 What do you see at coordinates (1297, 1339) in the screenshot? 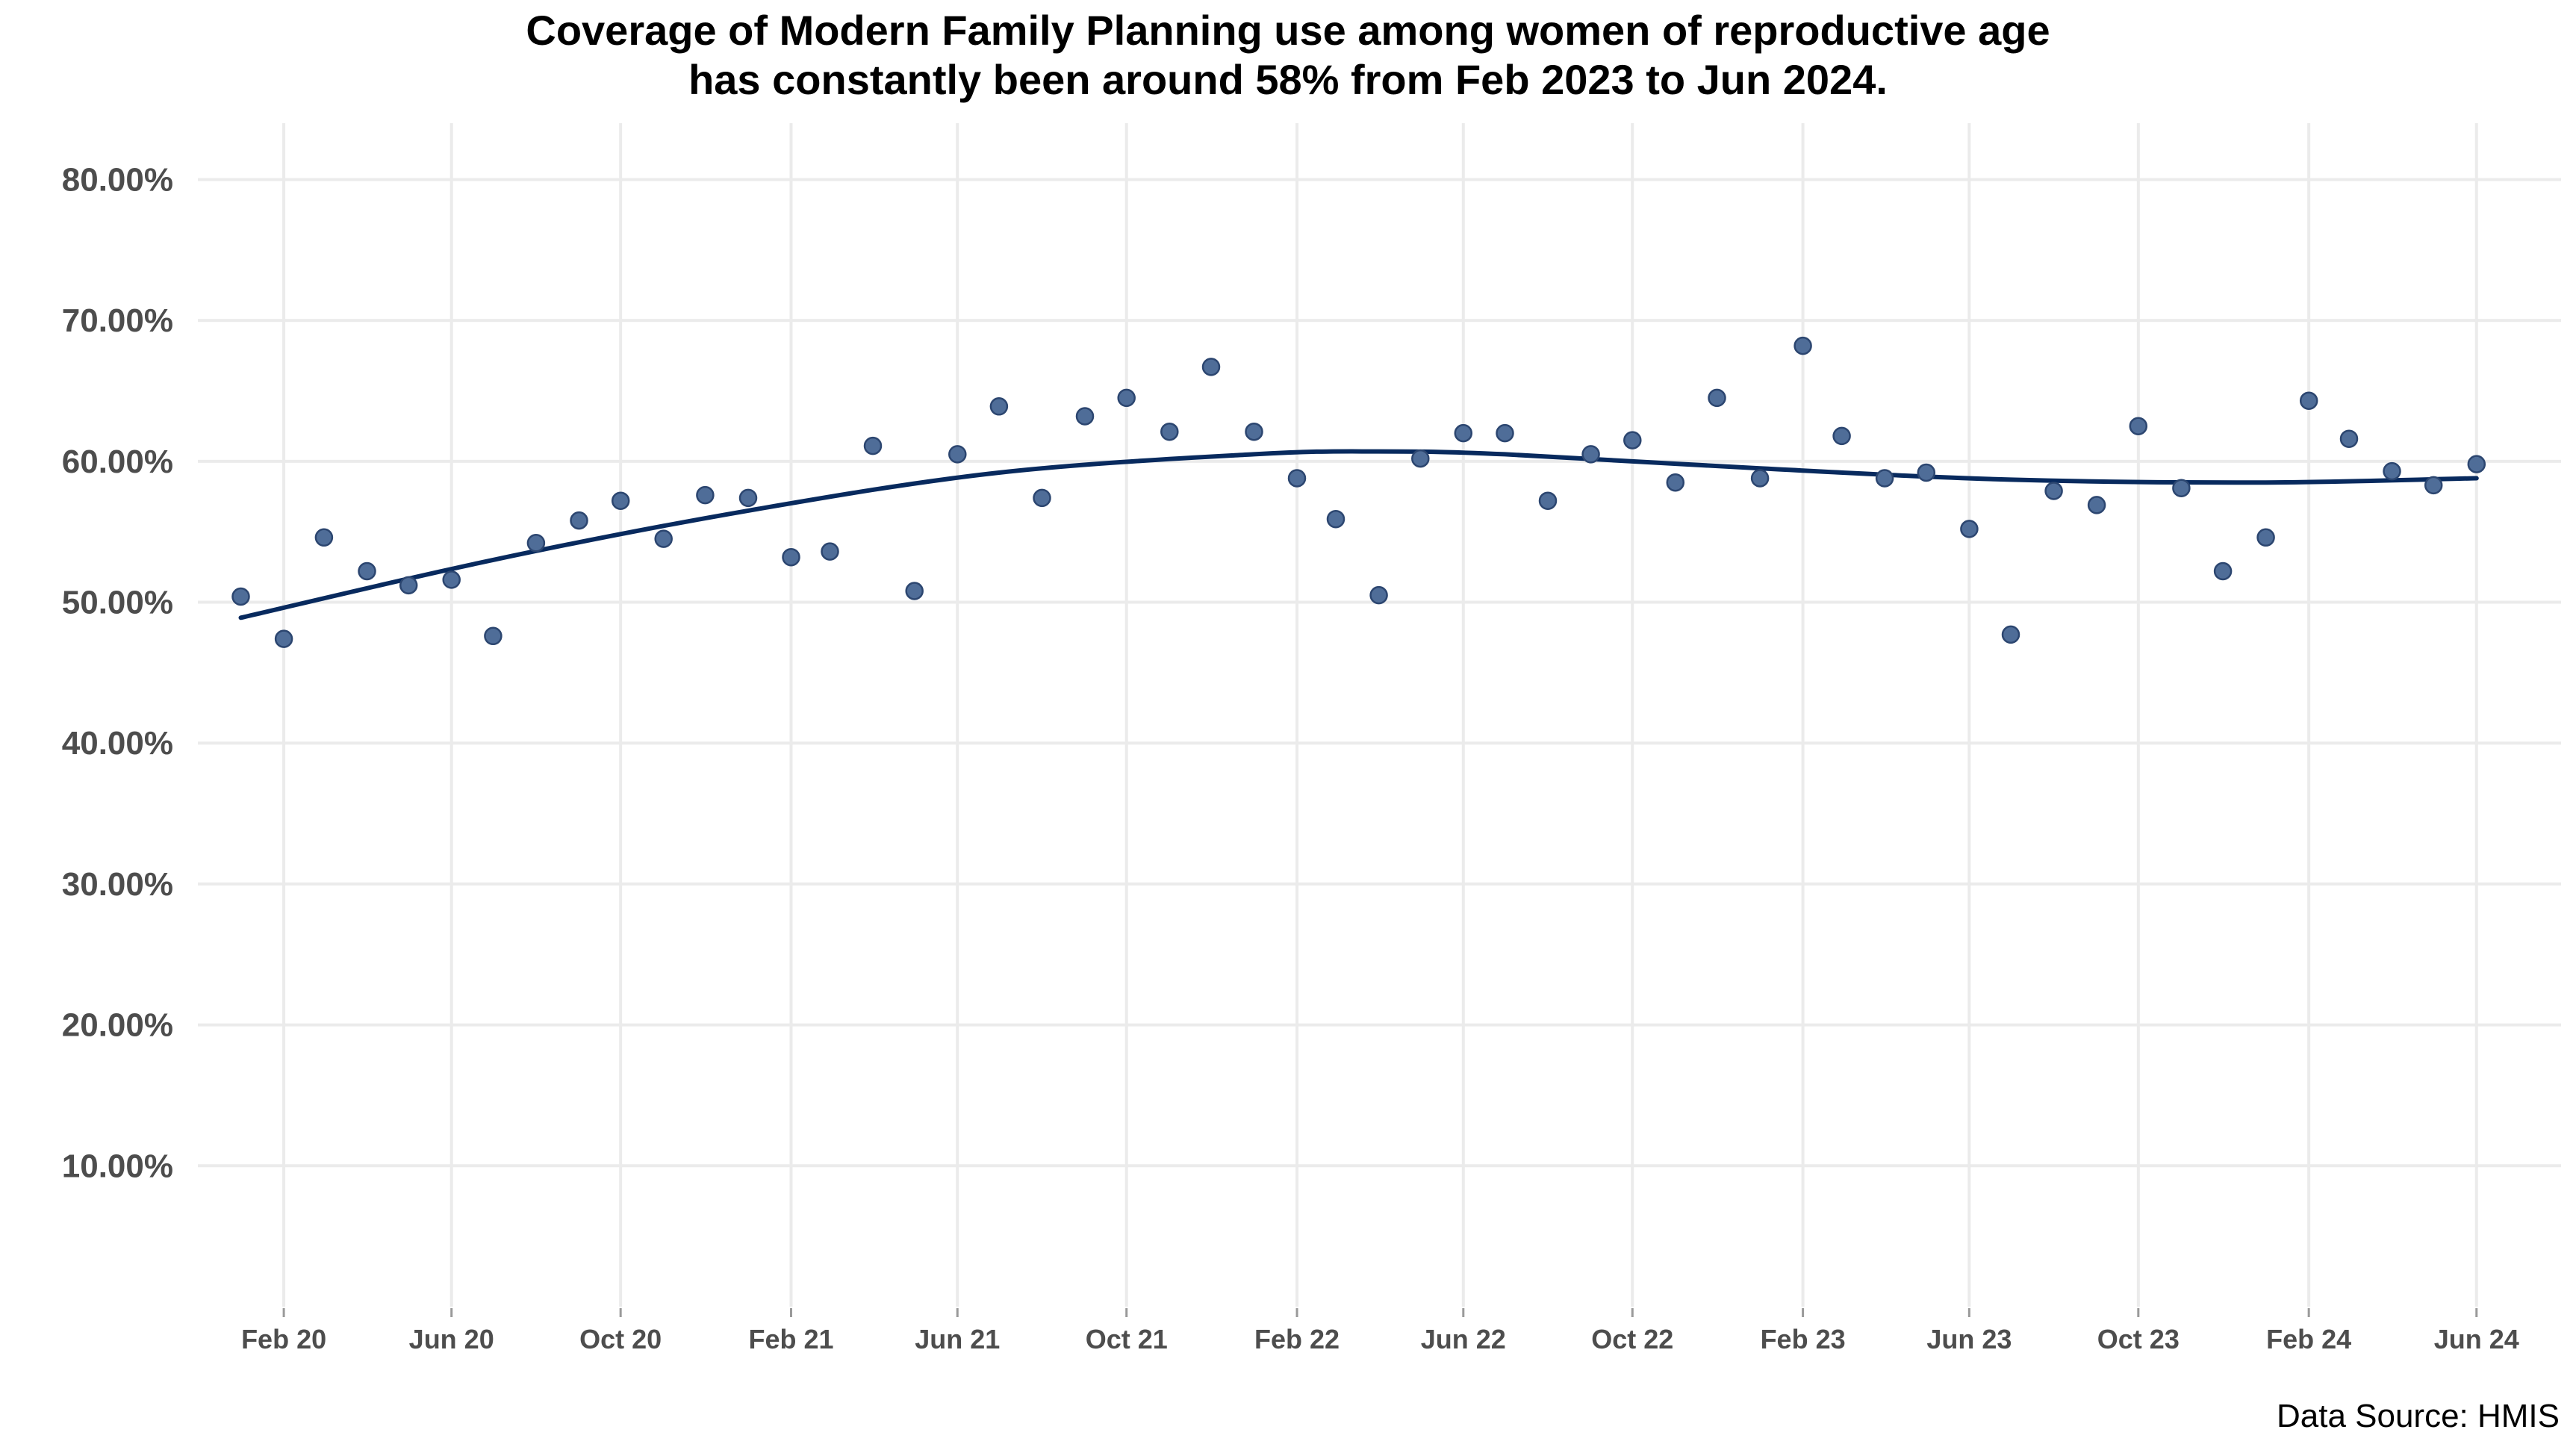
I see `x-tick-label: Feb 22` at bounding box center [1297, 1339].